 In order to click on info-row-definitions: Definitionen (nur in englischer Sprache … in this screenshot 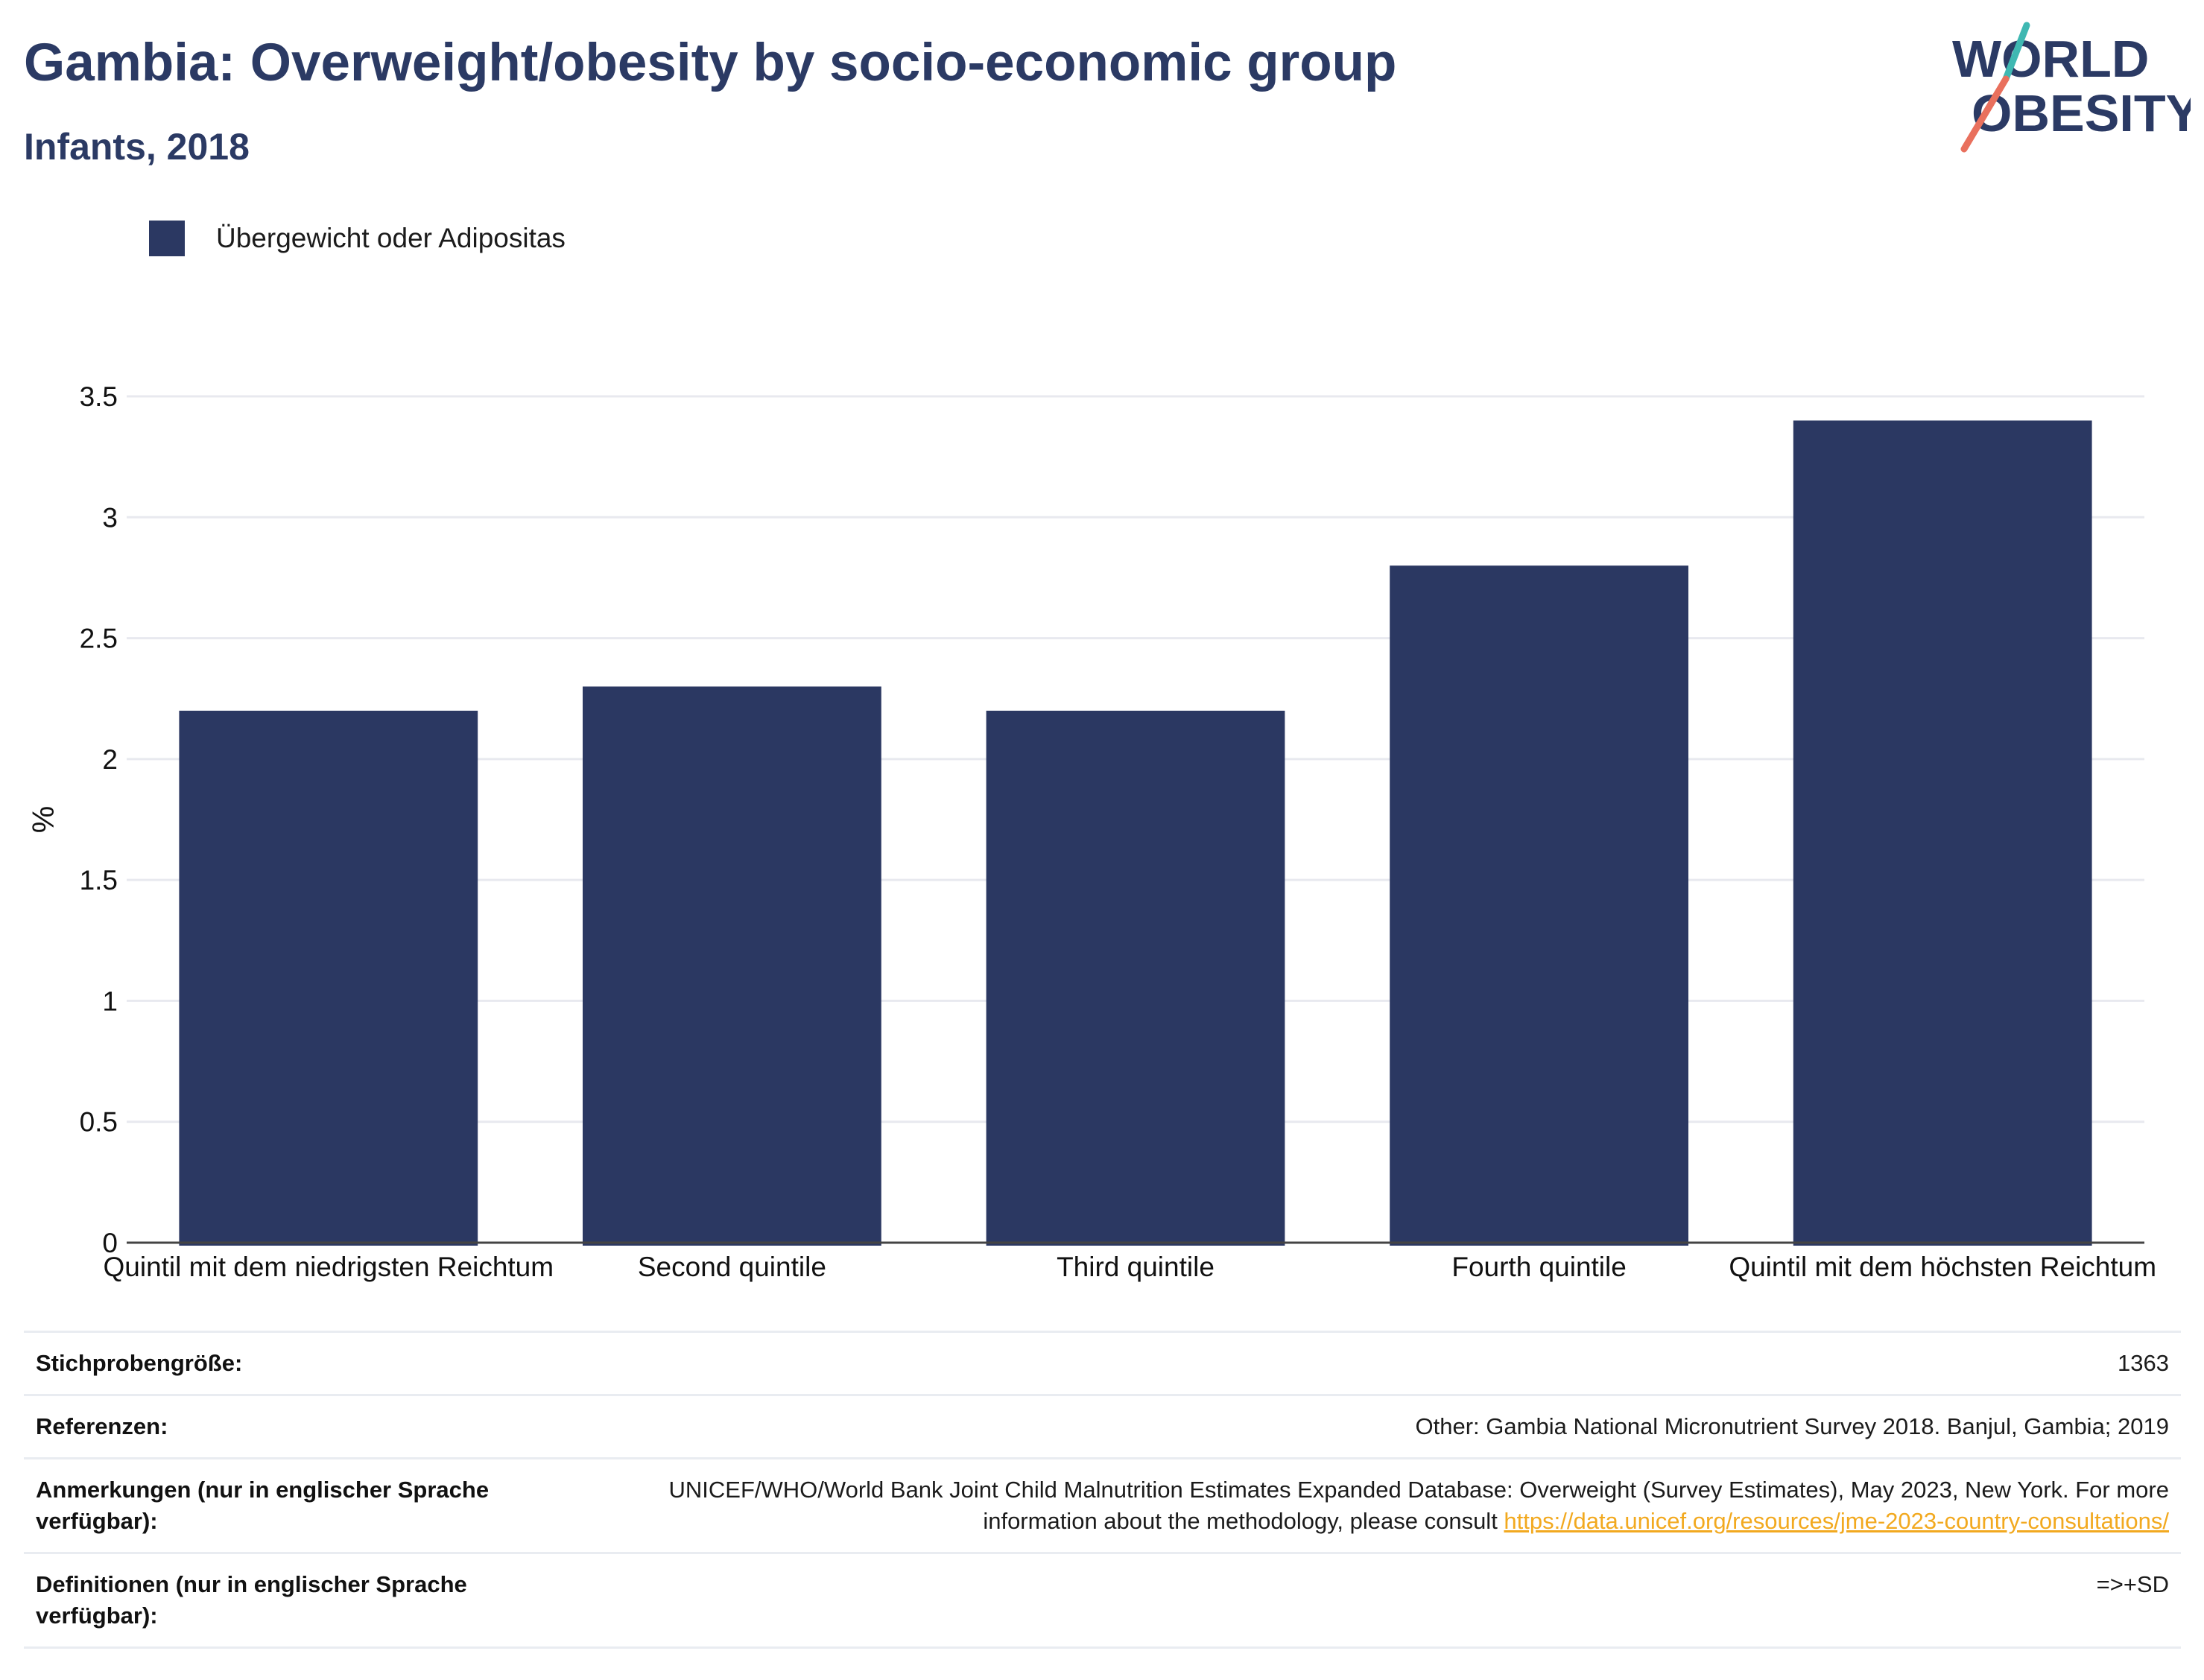, I will do `click(1102, 1600)`.